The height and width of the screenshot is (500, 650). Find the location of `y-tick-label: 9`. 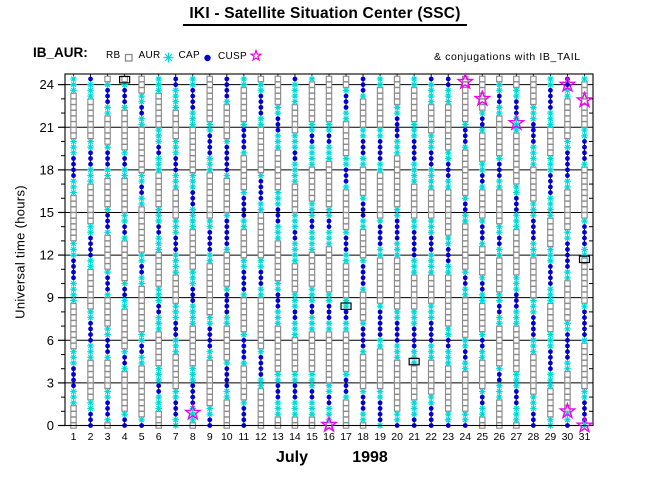

y-tick-label: 9 is located at coordinates (50, 297).